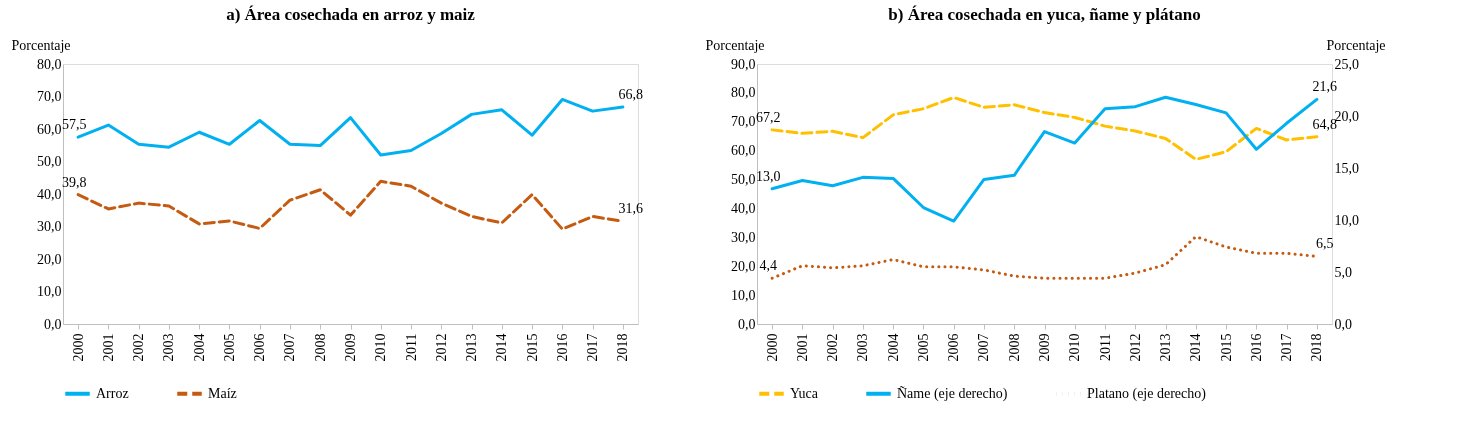 This screenshot has height=424, width=1462. I want to click on data-label: 13,0, so click(768, 176).